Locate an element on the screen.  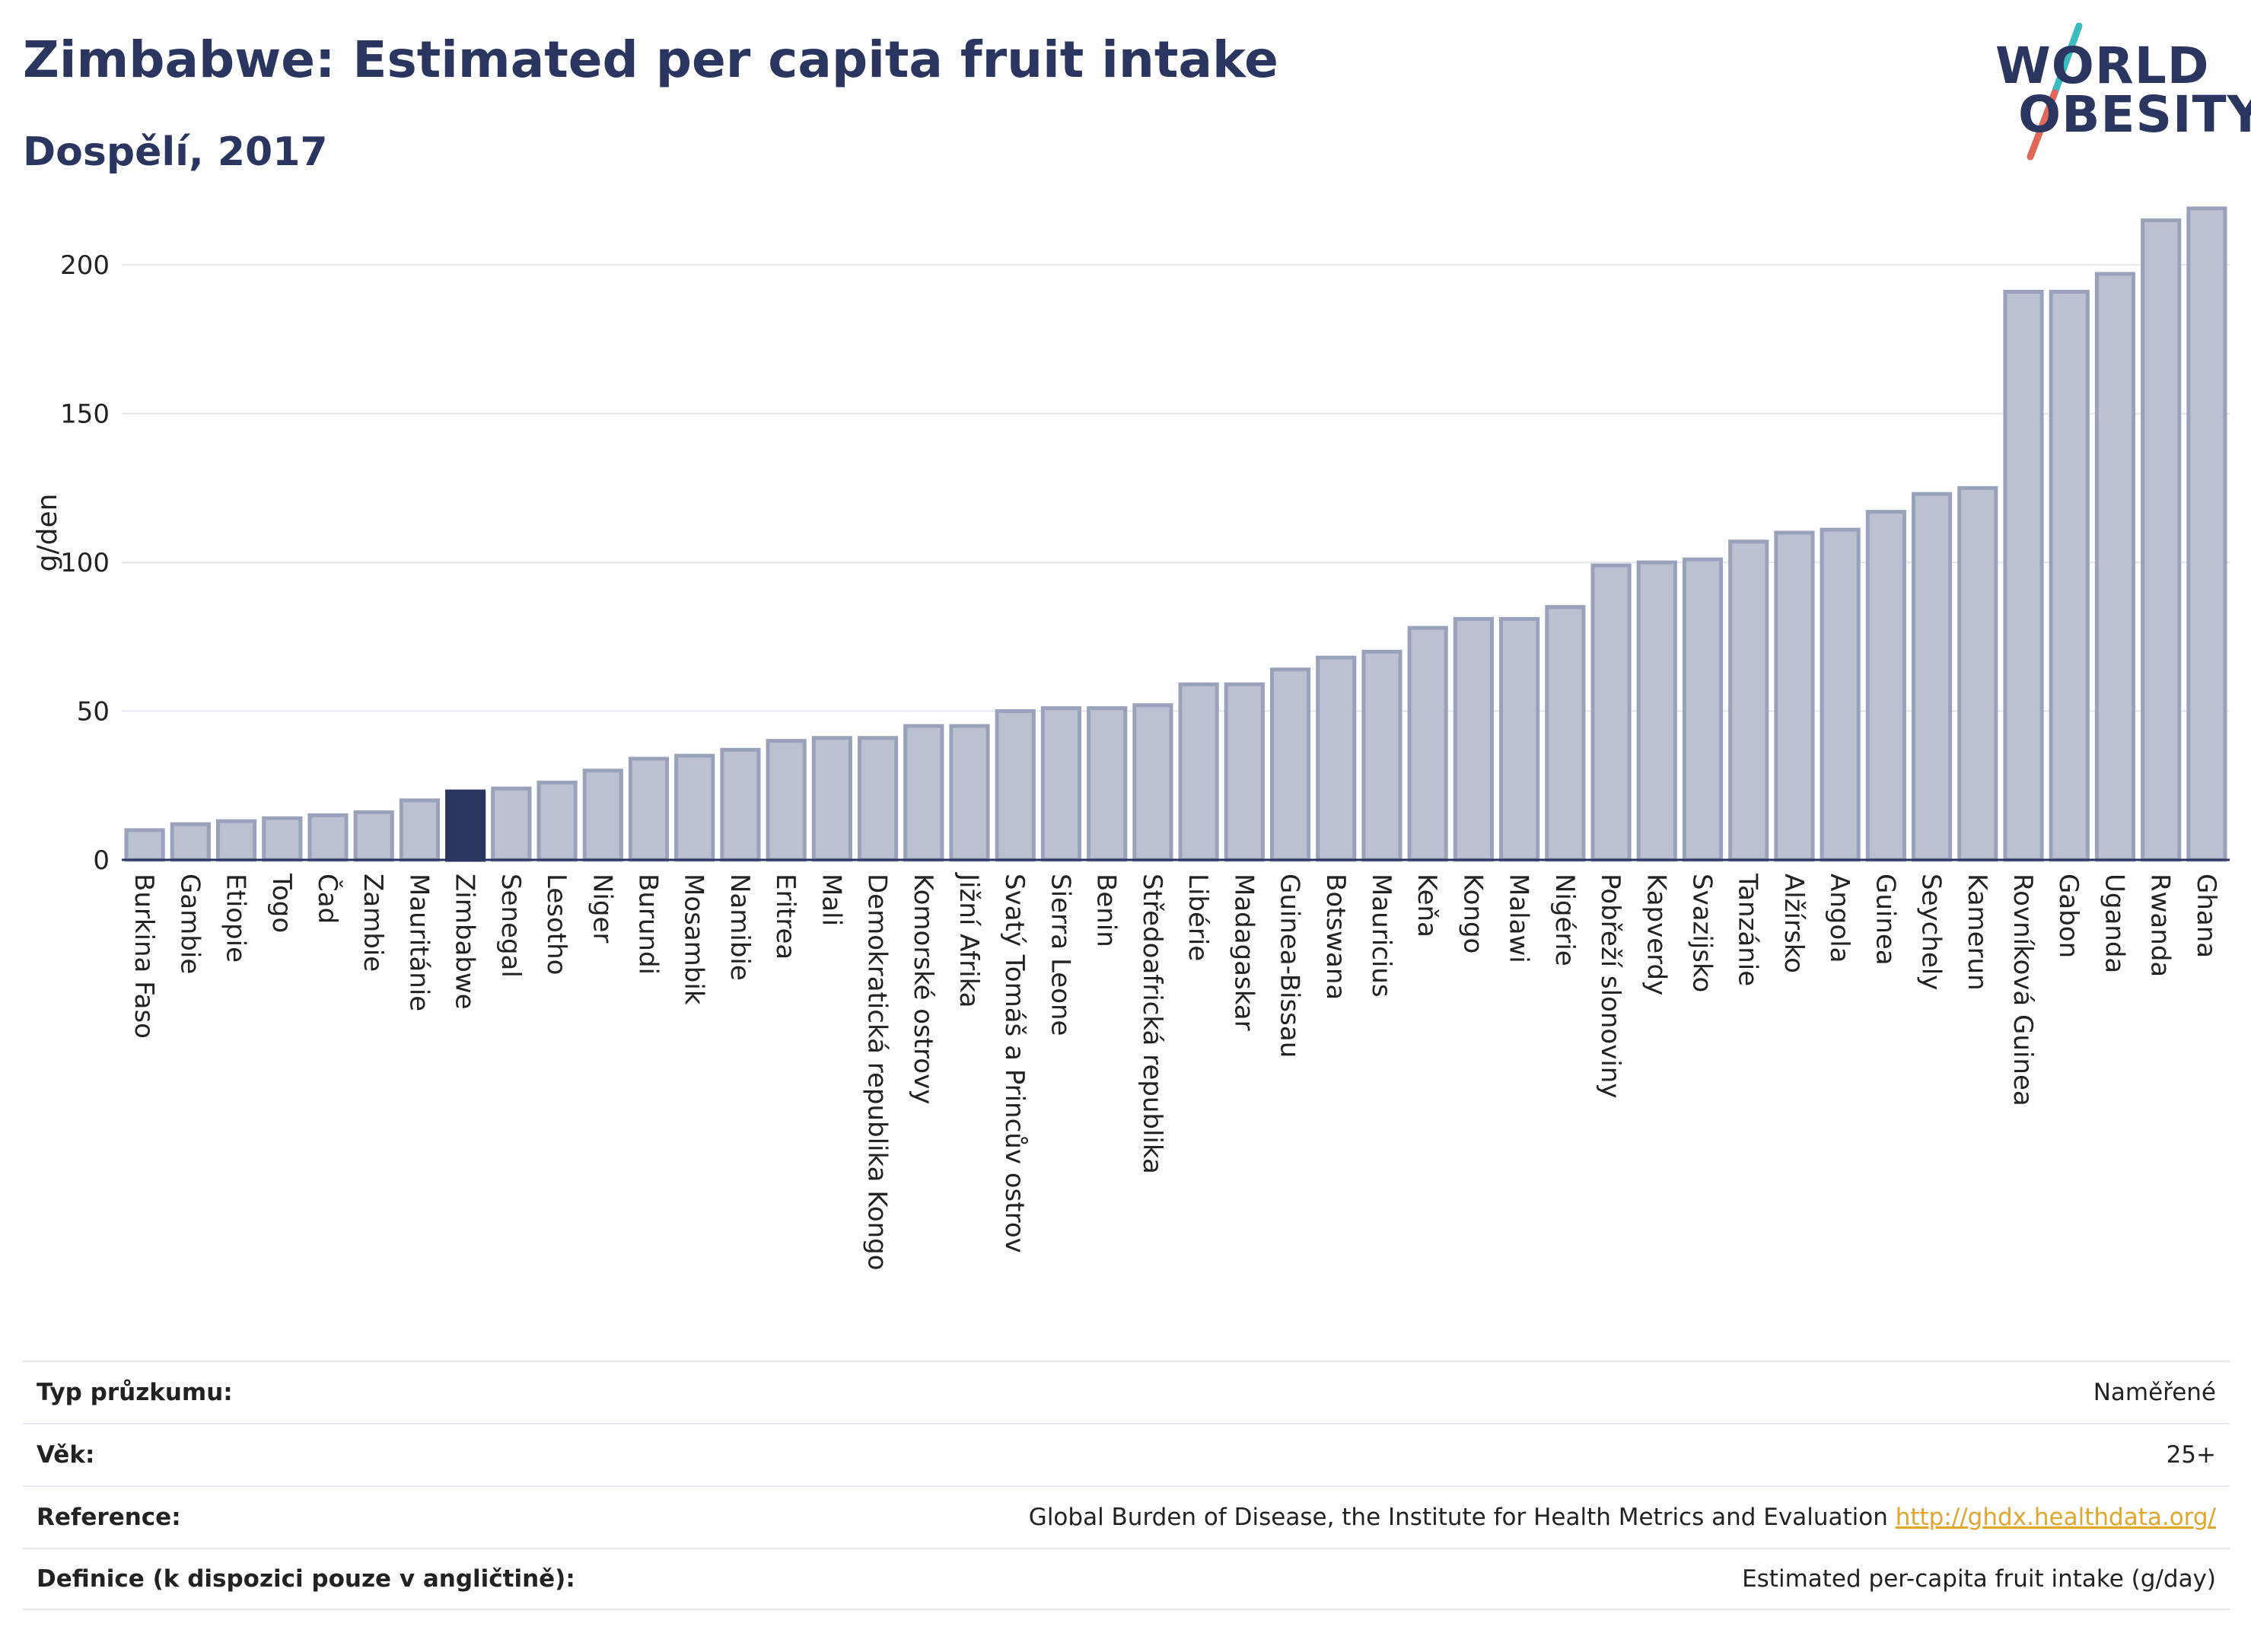
x-tick-label: Svatý Tomáš a Princův ostrov is located at coordinates (1014, 1063).